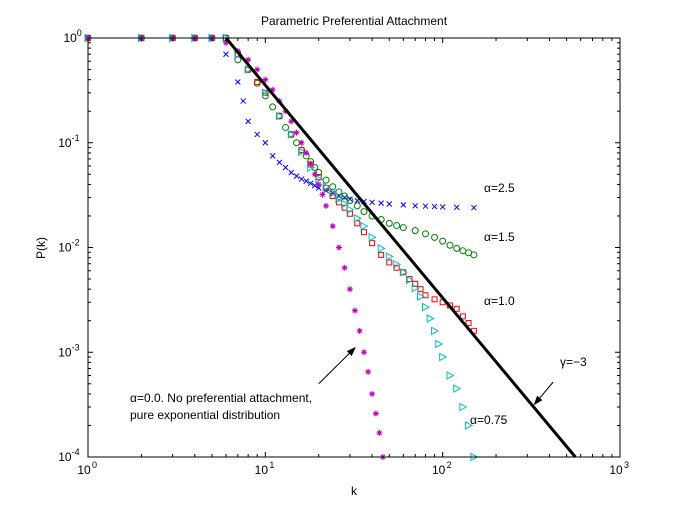  I want to click on x-tick-exponent: 1, so click(271, 465).